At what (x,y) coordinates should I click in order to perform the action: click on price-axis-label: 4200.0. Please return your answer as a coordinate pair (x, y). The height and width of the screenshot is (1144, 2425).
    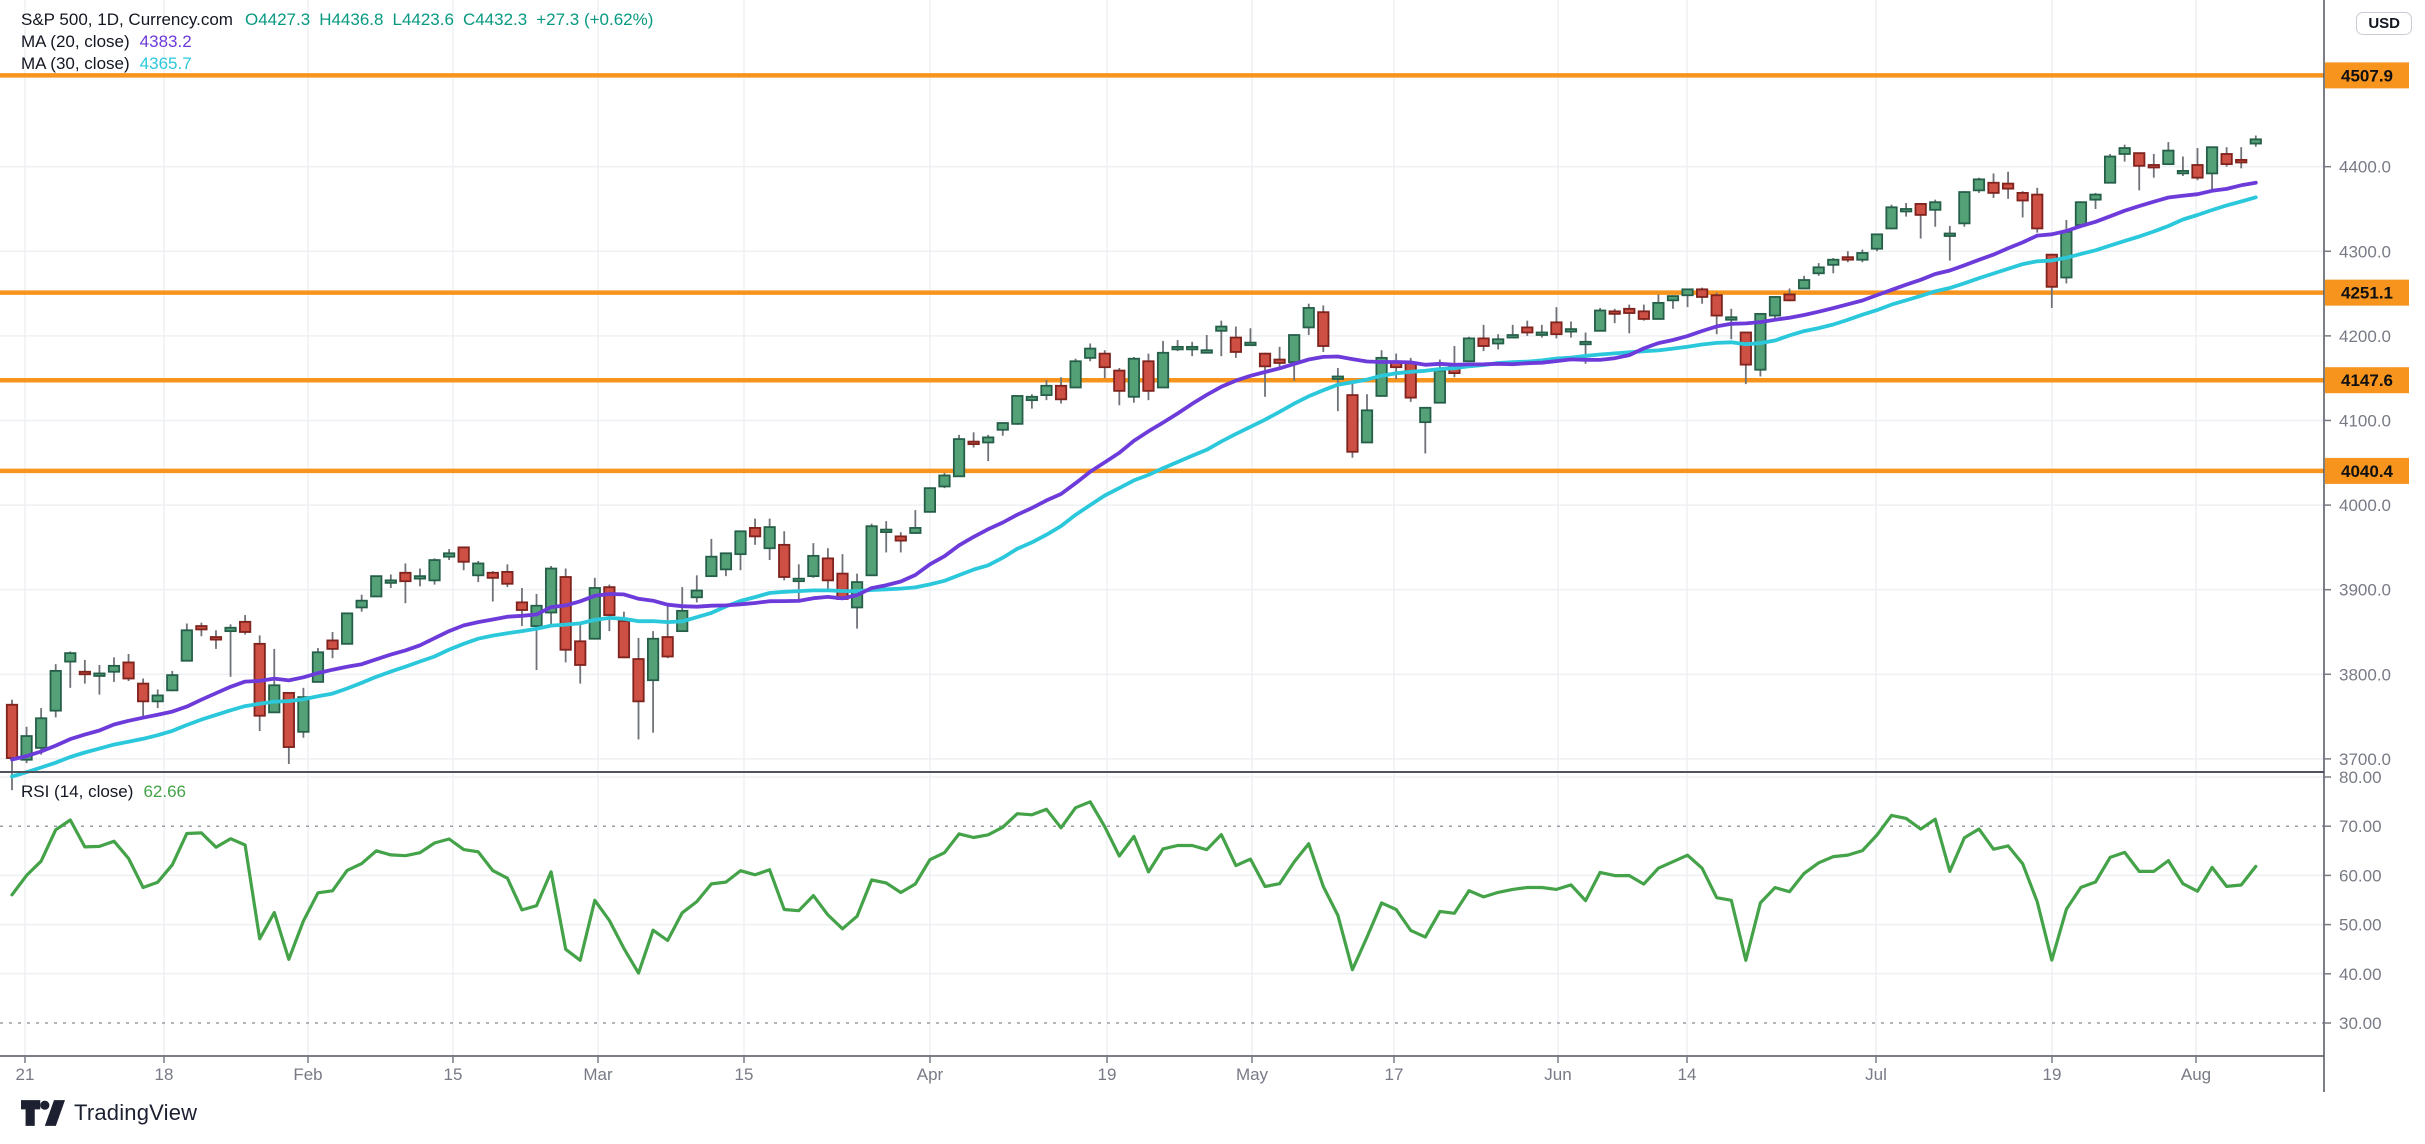
    Looking at the image, I should click on (2365, 336).